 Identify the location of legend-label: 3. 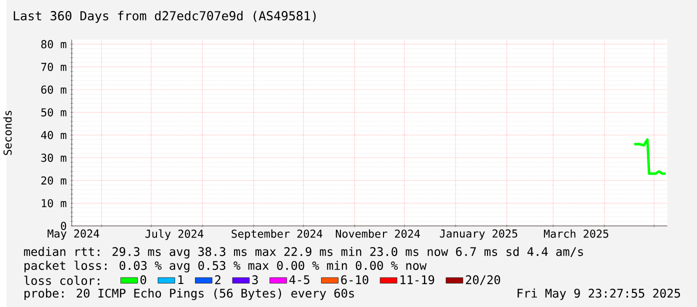
(255, 279).